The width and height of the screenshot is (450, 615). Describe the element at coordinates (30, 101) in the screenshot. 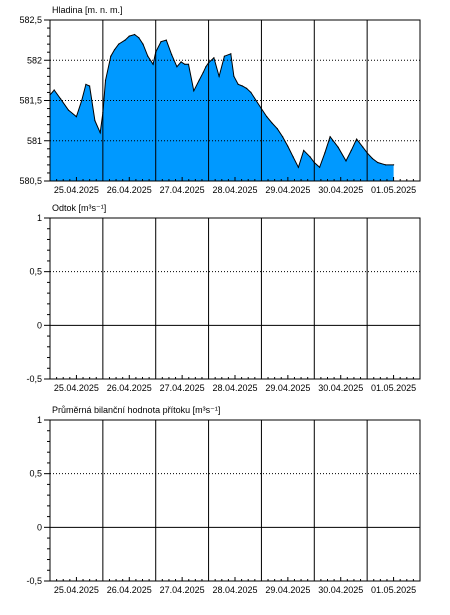

I see `y-tick-label-2: 581,5` at that location.